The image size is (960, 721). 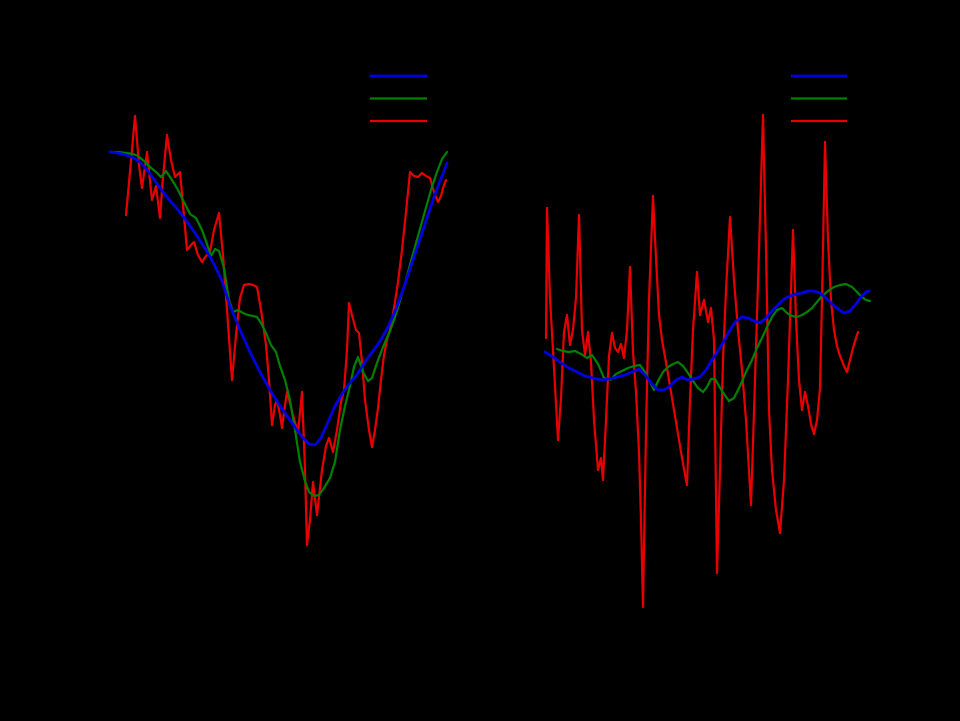 I want to click on left-trend-blue-line, so click(x=278, y=298).